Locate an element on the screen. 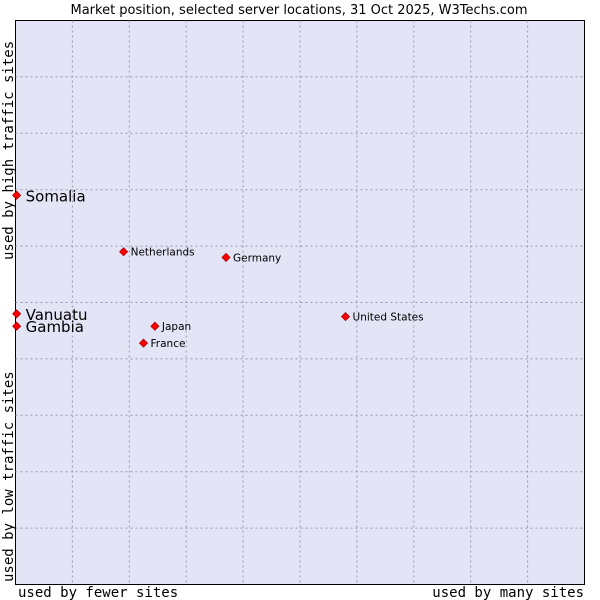 The image size is (600, 600). point-label-somalia: Somalia is located at coordinates (56, 196).